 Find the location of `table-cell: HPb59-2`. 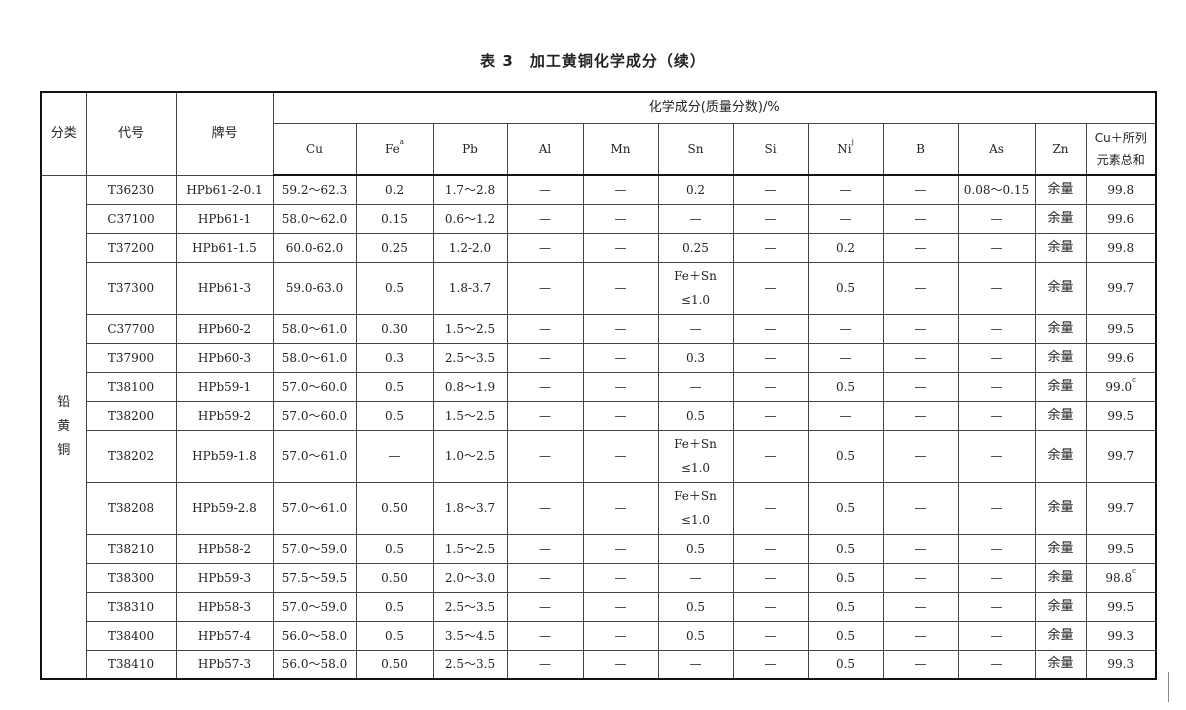

table-cell: HPb59-2 is located at coordinates (224, 415).